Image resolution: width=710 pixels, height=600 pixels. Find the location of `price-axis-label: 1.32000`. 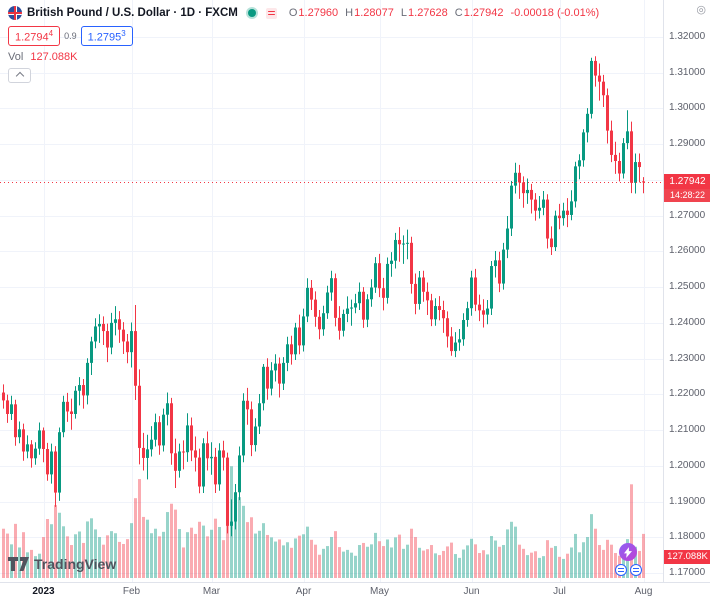

price-axis-label: 1.32000 is located at coordinates (687, 36).